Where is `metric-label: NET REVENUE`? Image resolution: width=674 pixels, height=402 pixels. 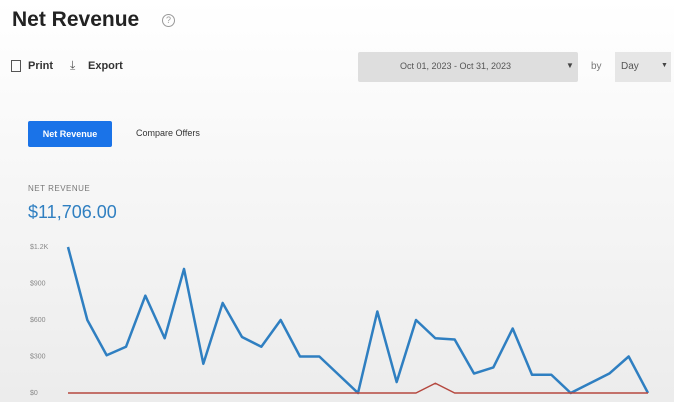 metric-label: NET REVENUE is located at coordinates (59, 188).